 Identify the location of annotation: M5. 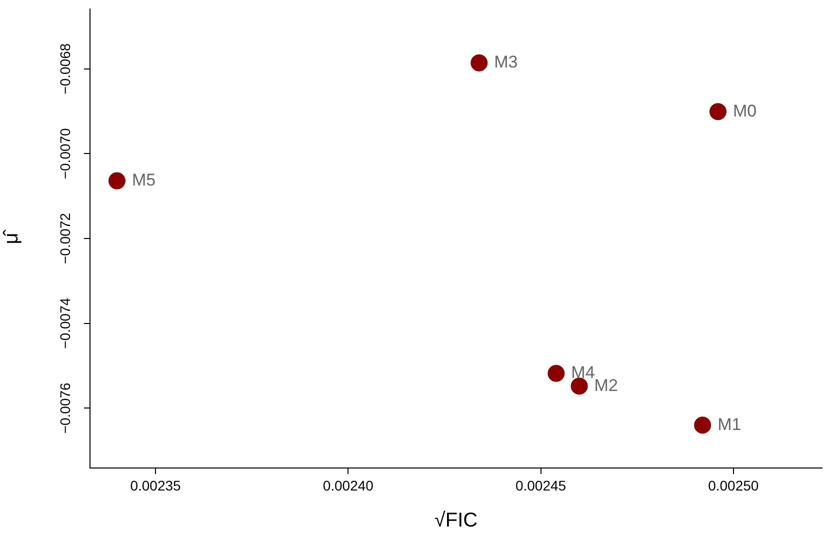
(144, 180).